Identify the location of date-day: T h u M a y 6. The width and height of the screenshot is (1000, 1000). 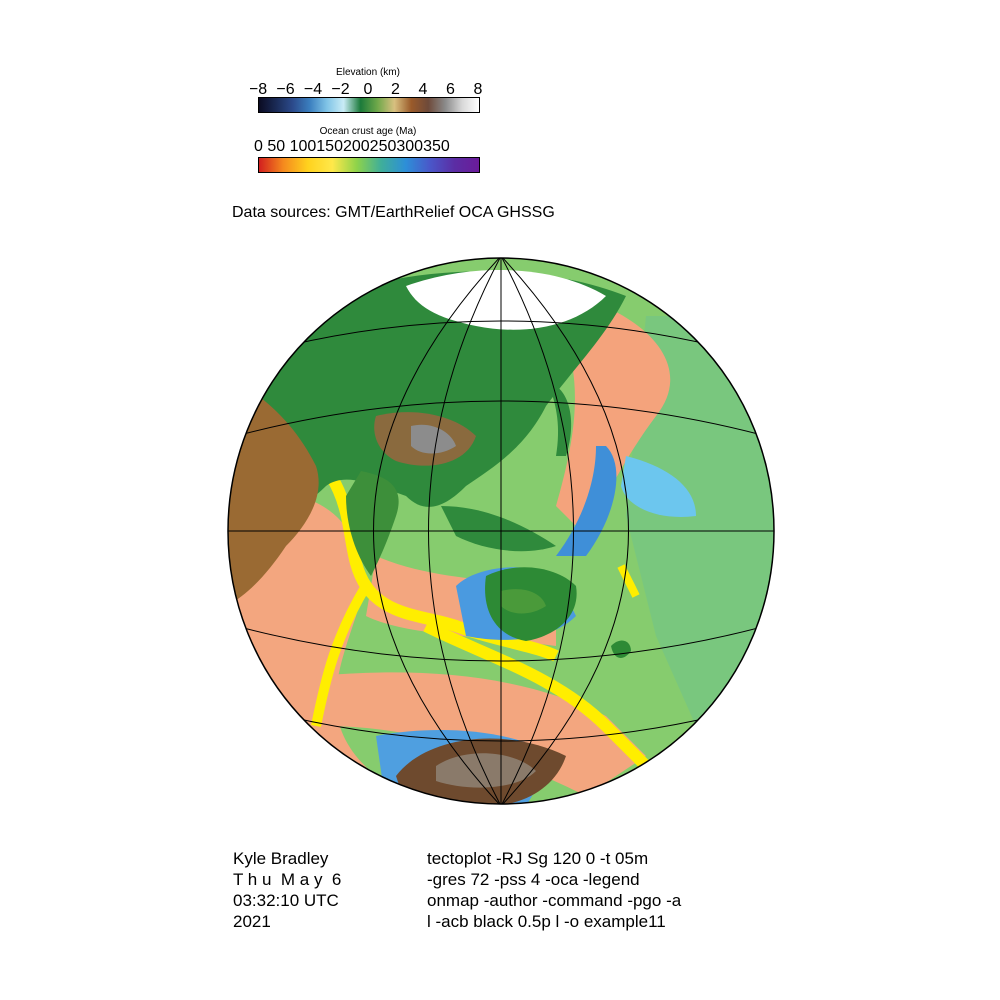
(287, 879).